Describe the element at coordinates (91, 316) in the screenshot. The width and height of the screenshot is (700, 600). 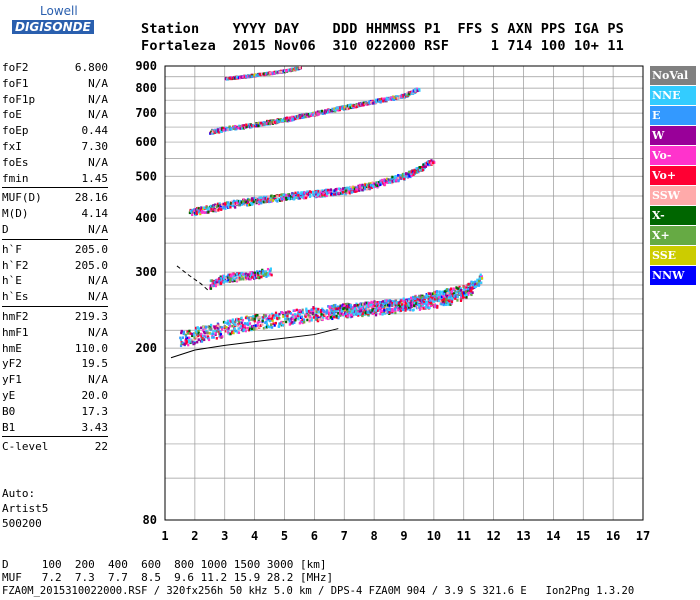
I see `param-value: 219.3` at that location.